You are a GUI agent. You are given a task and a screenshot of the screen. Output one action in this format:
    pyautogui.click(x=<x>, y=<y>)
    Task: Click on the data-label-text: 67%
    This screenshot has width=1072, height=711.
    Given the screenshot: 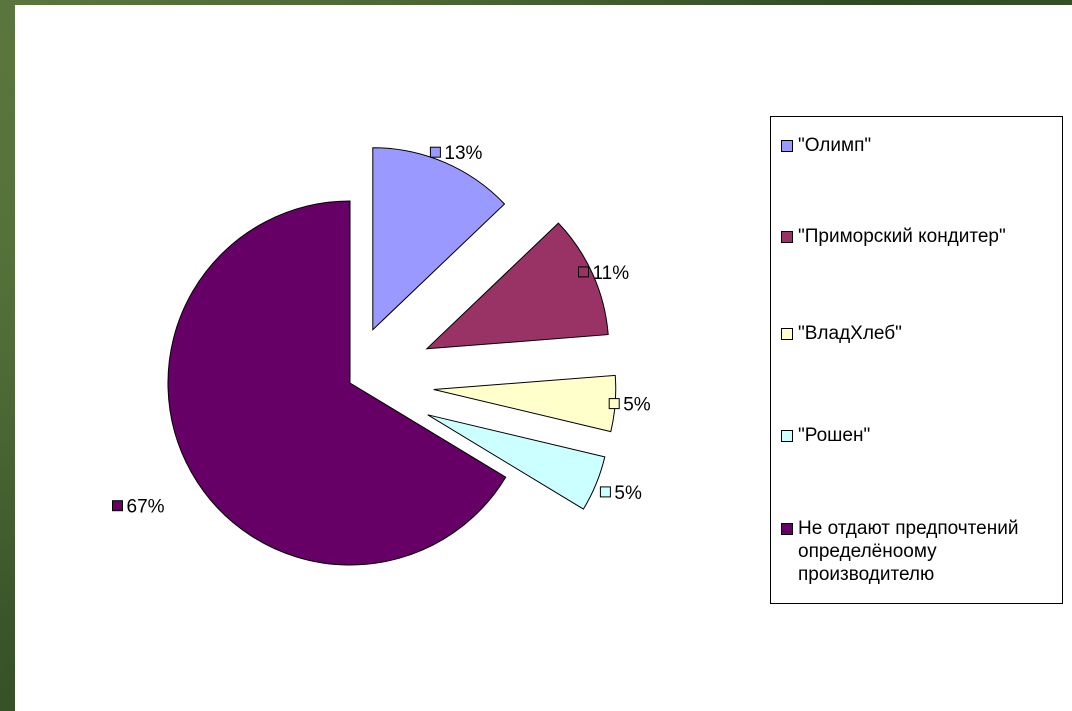 What is the action you would take?
    pyautogui.click(x=146, y=507)
    